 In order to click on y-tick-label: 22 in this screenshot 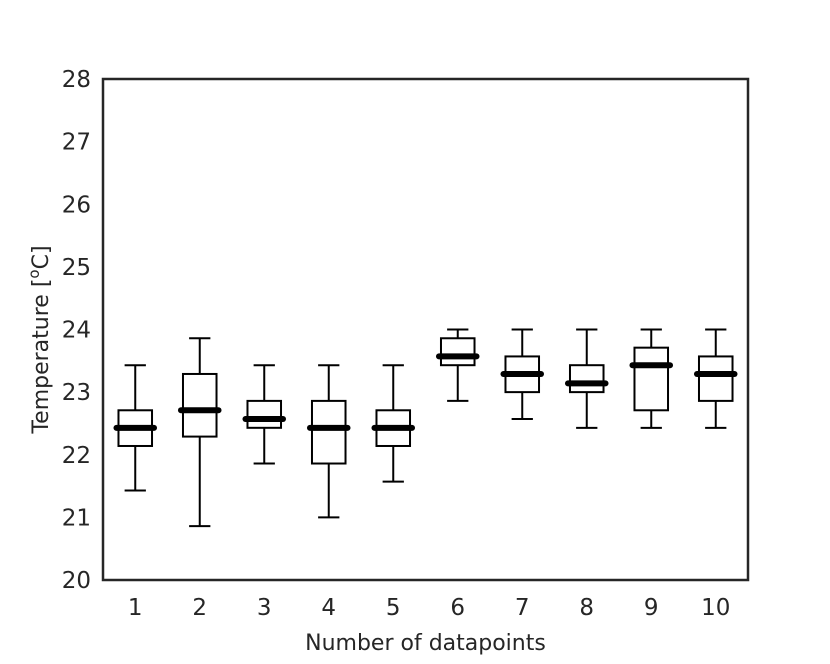, I will do `click(76, 456)`.